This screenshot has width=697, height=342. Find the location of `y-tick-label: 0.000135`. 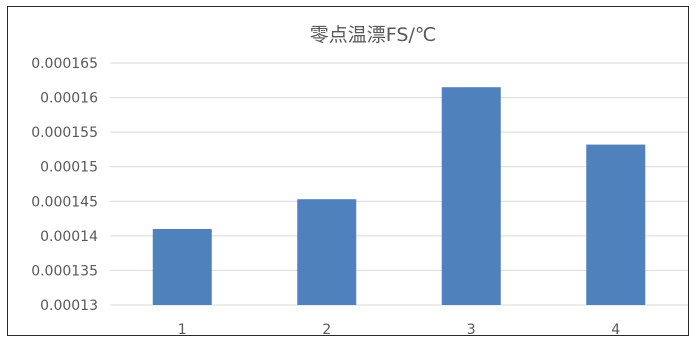

y-tick-label: 0.000135 is located at coordinates (64, 271).